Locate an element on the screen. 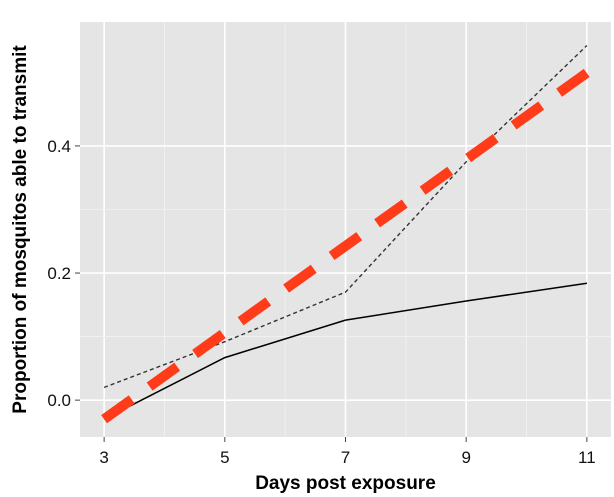 The height and width of the screenshot is (497, 614). x-tick-label: 5 is located at coordinates (224, 457).